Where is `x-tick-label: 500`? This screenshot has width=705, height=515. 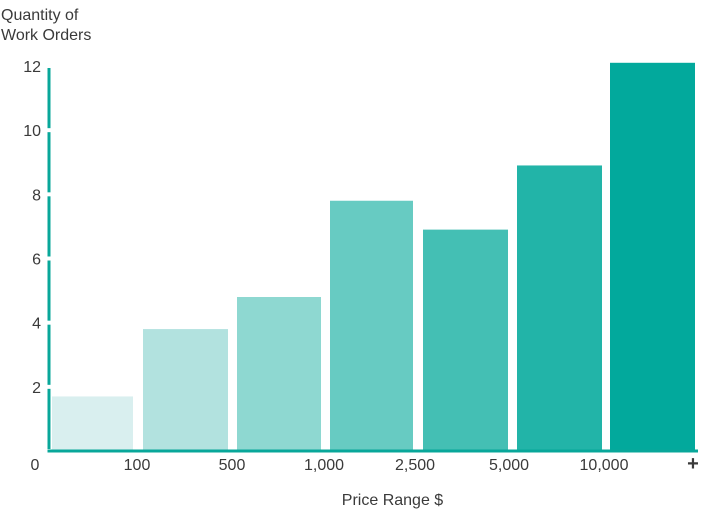 x-tick-label: 500 is located at coordinates (232, 465).